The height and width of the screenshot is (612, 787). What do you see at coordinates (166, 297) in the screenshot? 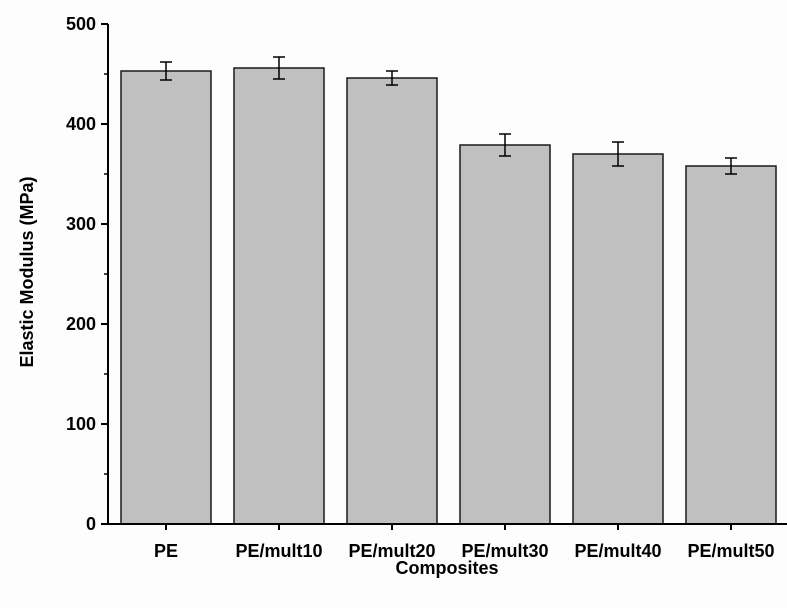
I see `bar-pe` at bounding box center [166, 297].